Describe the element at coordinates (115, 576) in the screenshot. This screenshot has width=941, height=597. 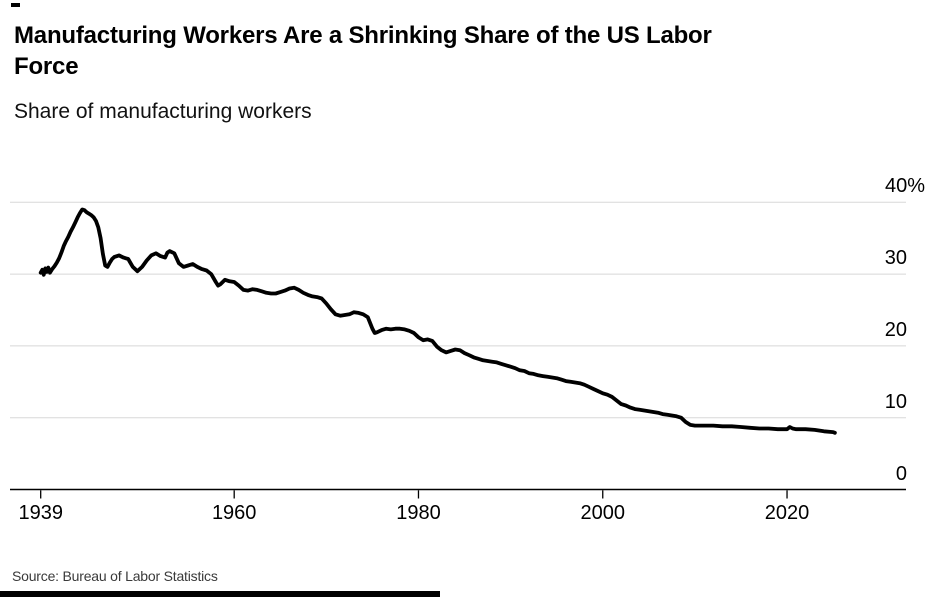
I see `source-note: Source: Bureau of Labor Statistics` at that location.